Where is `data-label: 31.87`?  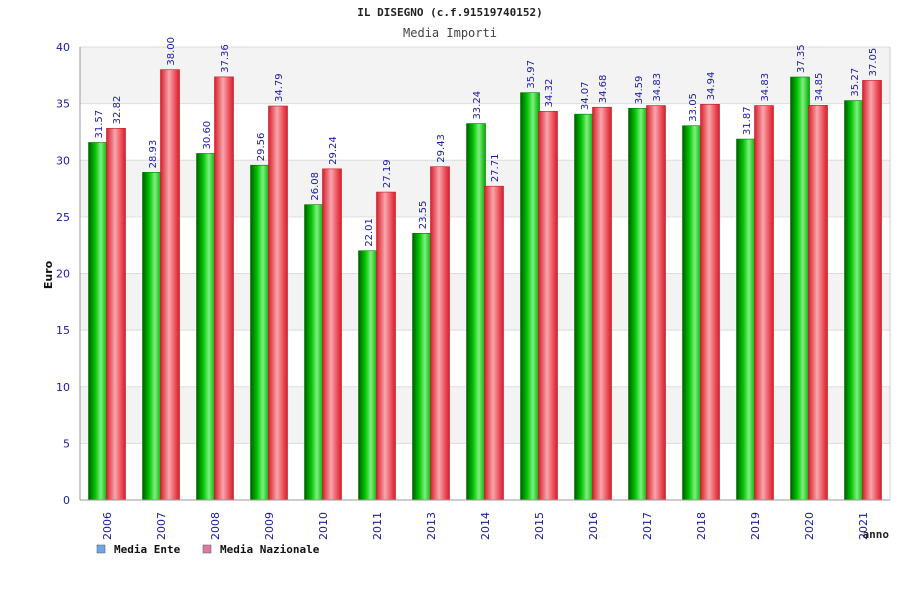
data-label: 31.87 is located at coordinates (747, 120).